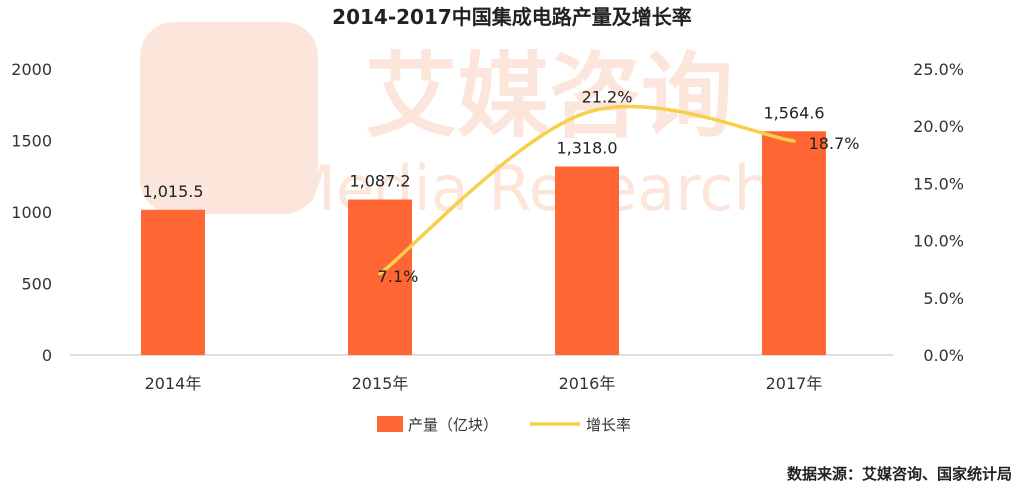  I want to click on x-tick-label: 2014年, so click(173, 383).